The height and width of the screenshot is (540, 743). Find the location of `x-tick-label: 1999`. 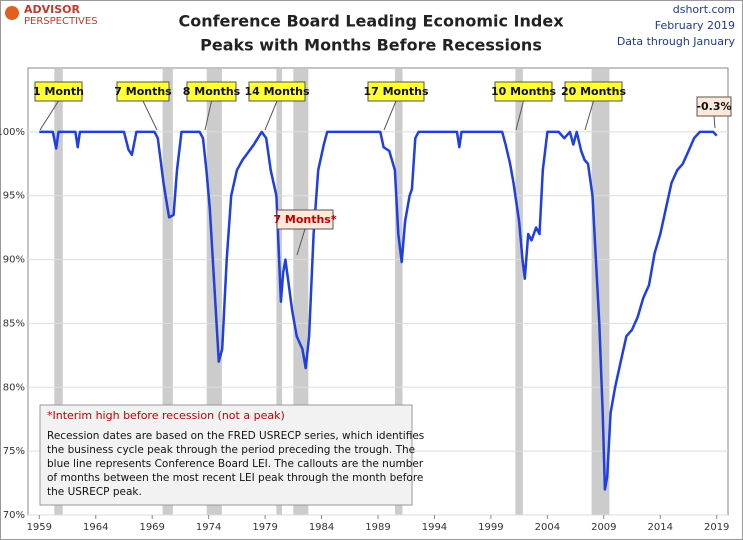

x-tick-label: 1999 is located at coordinates (490, 527).